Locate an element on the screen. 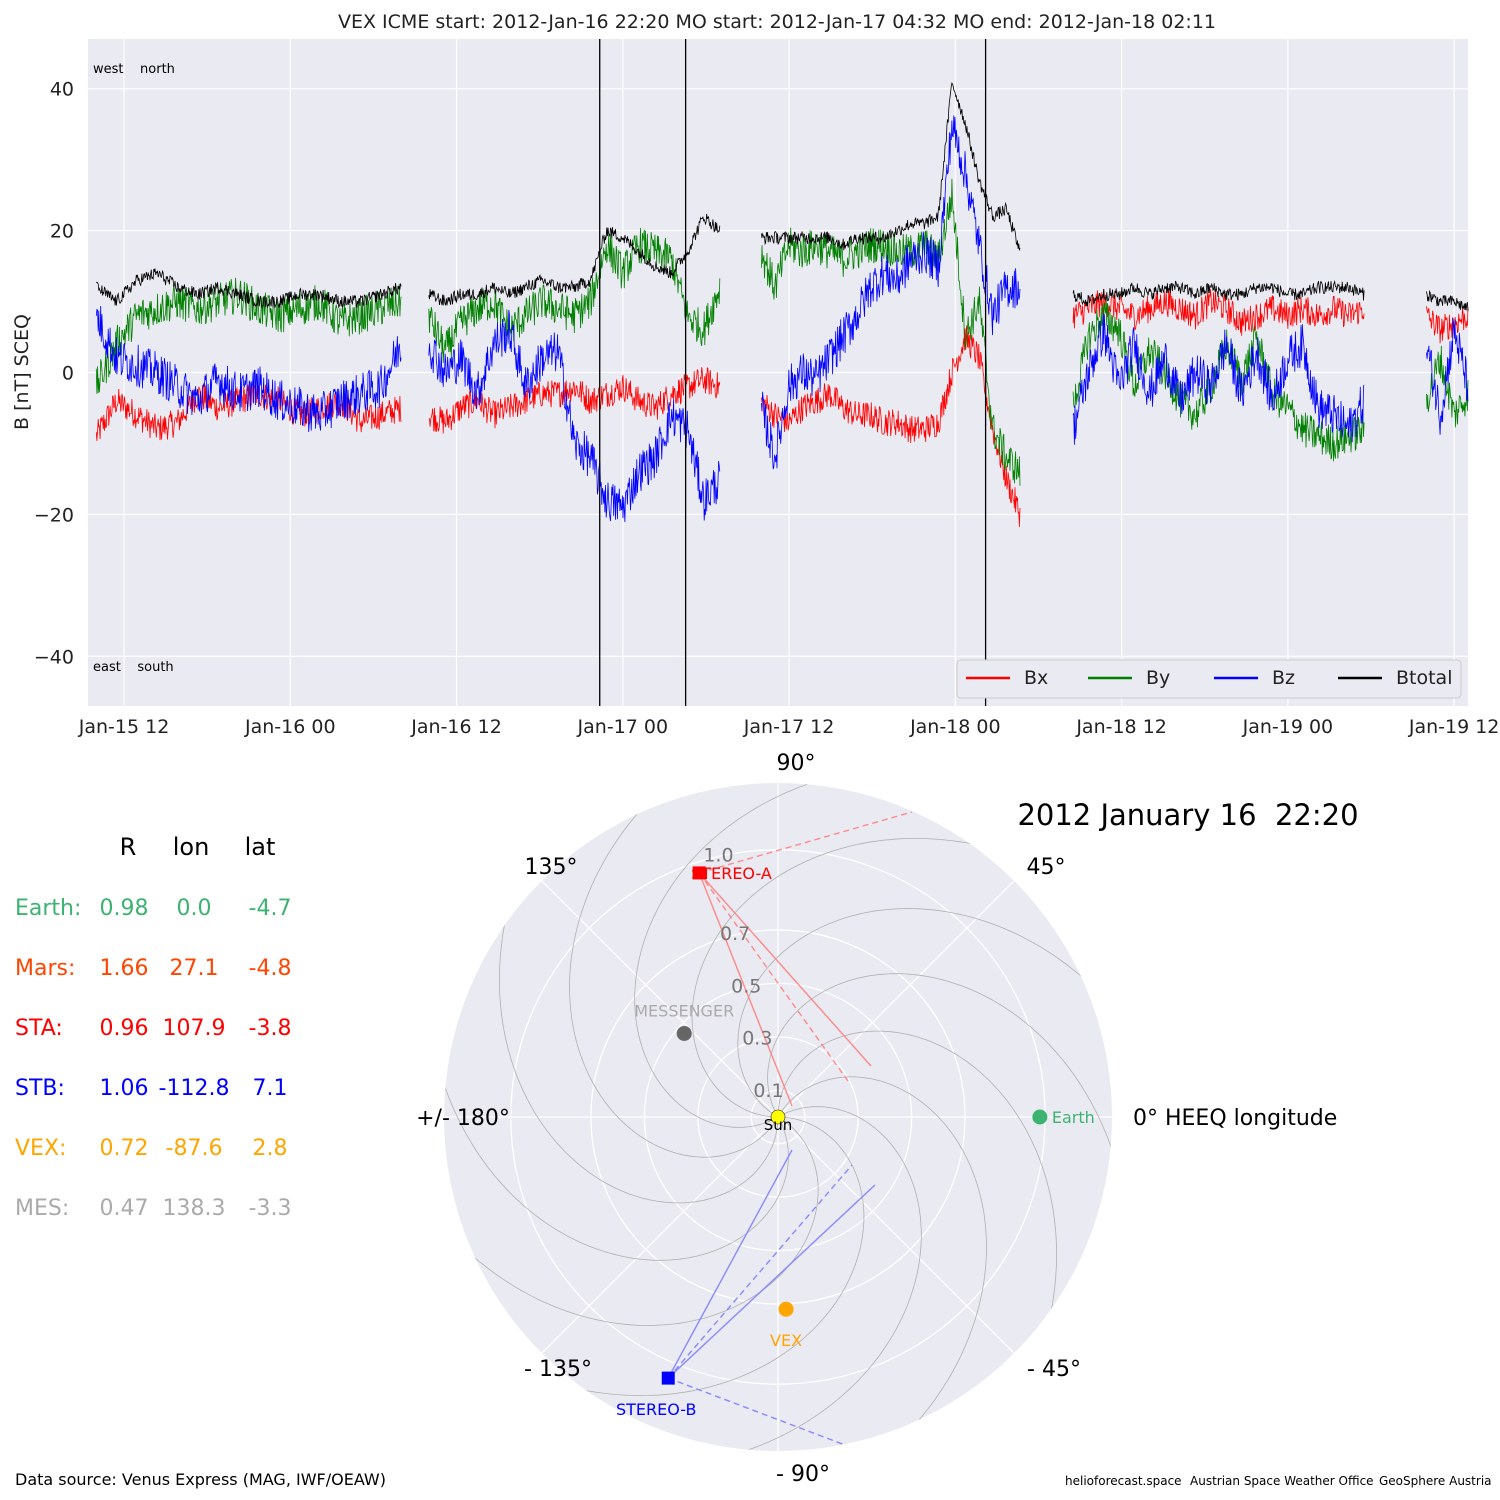  x-tick-label: Jan-19 00 is located at coordinates (1288, 727).